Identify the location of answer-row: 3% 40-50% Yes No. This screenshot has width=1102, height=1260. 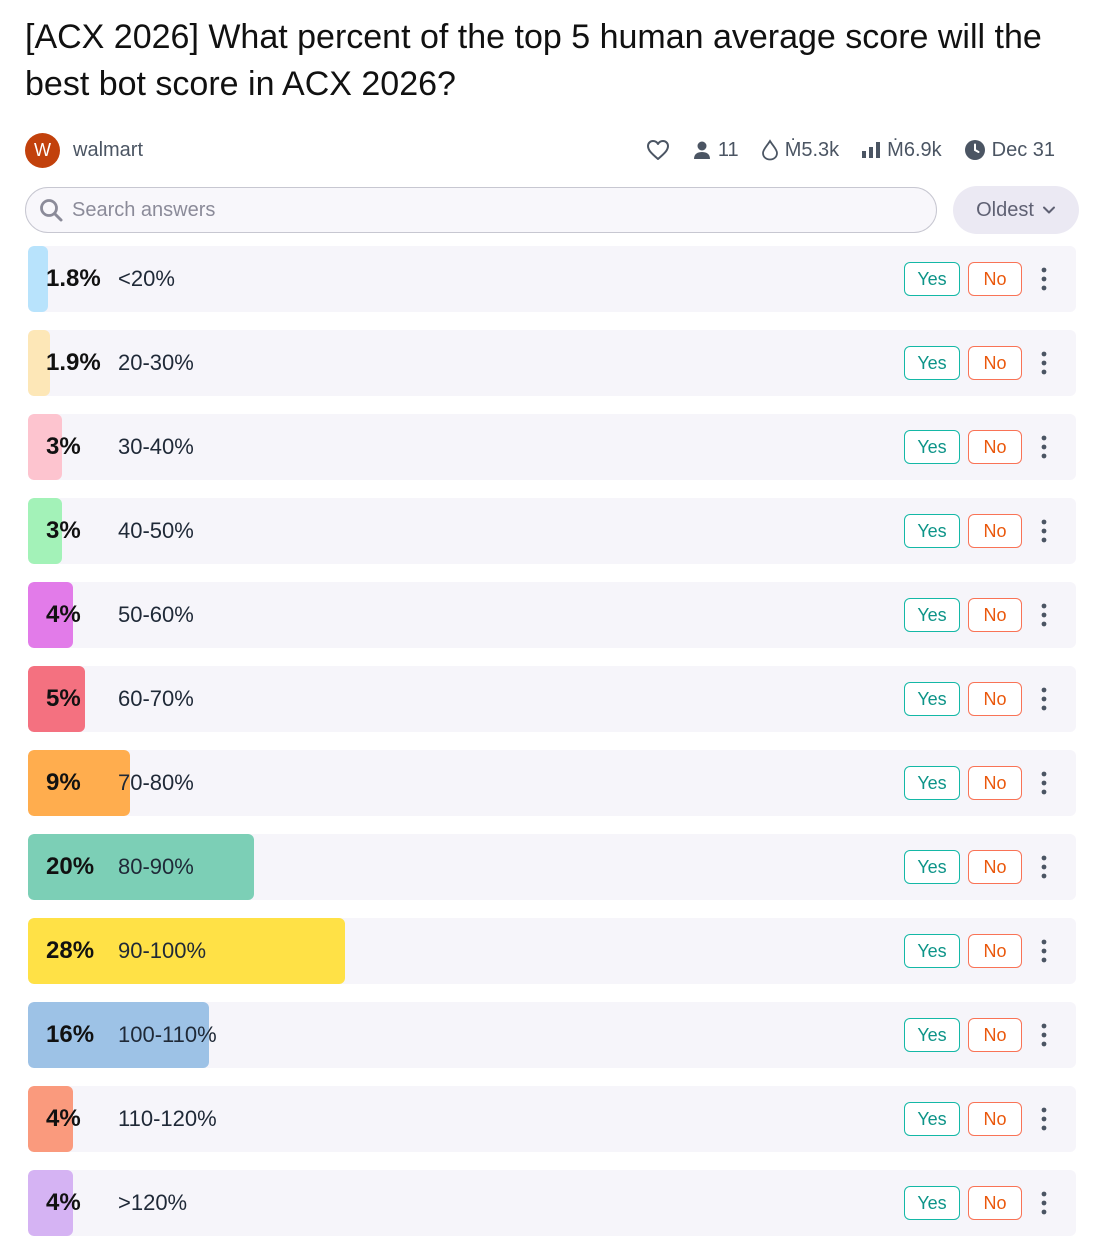
(552, 531).